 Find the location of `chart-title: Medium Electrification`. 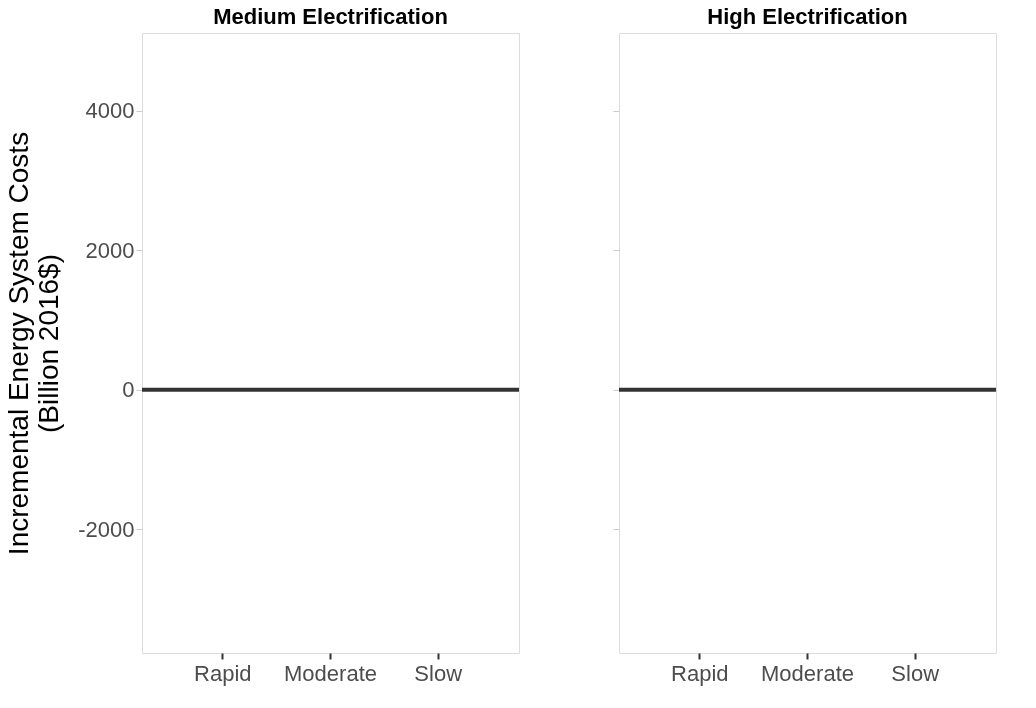

chart-title: Medium Electrification is located at coordinates (330, 16).